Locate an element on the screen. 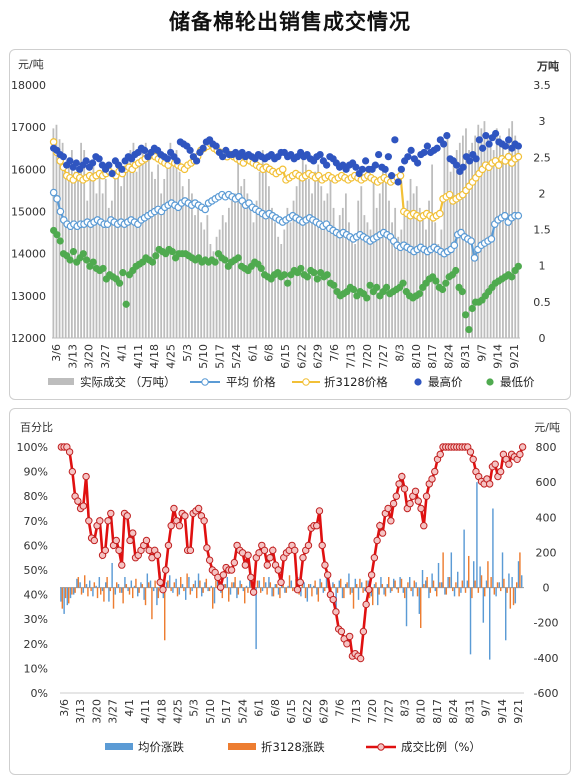  x-tick-label: 8/31 is located at coordinates (465, 356).